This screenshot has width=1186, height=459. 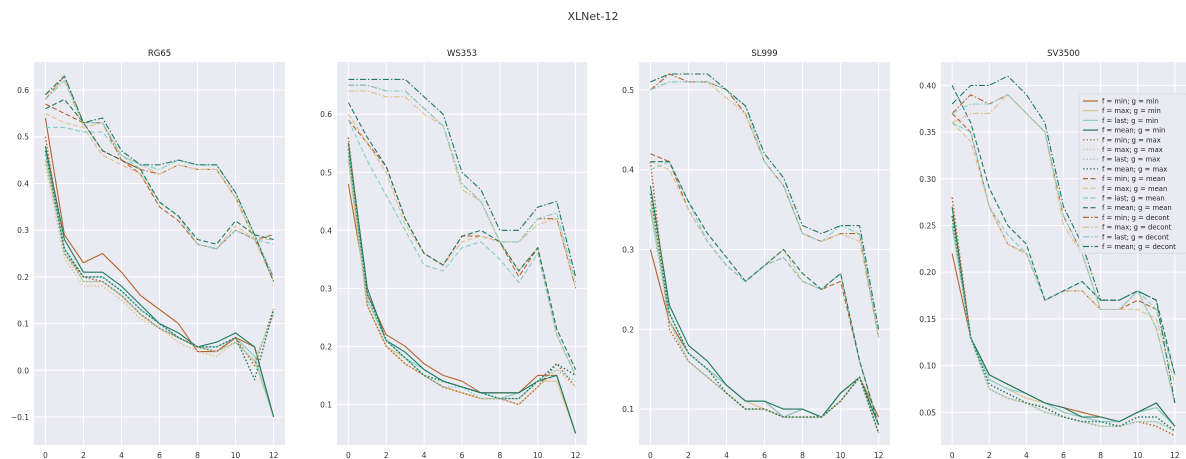 What do you see at coordinates (927, 319) in the screenshot?
I see `y-tick-label: 0.15` at bounding box center [927, 319].